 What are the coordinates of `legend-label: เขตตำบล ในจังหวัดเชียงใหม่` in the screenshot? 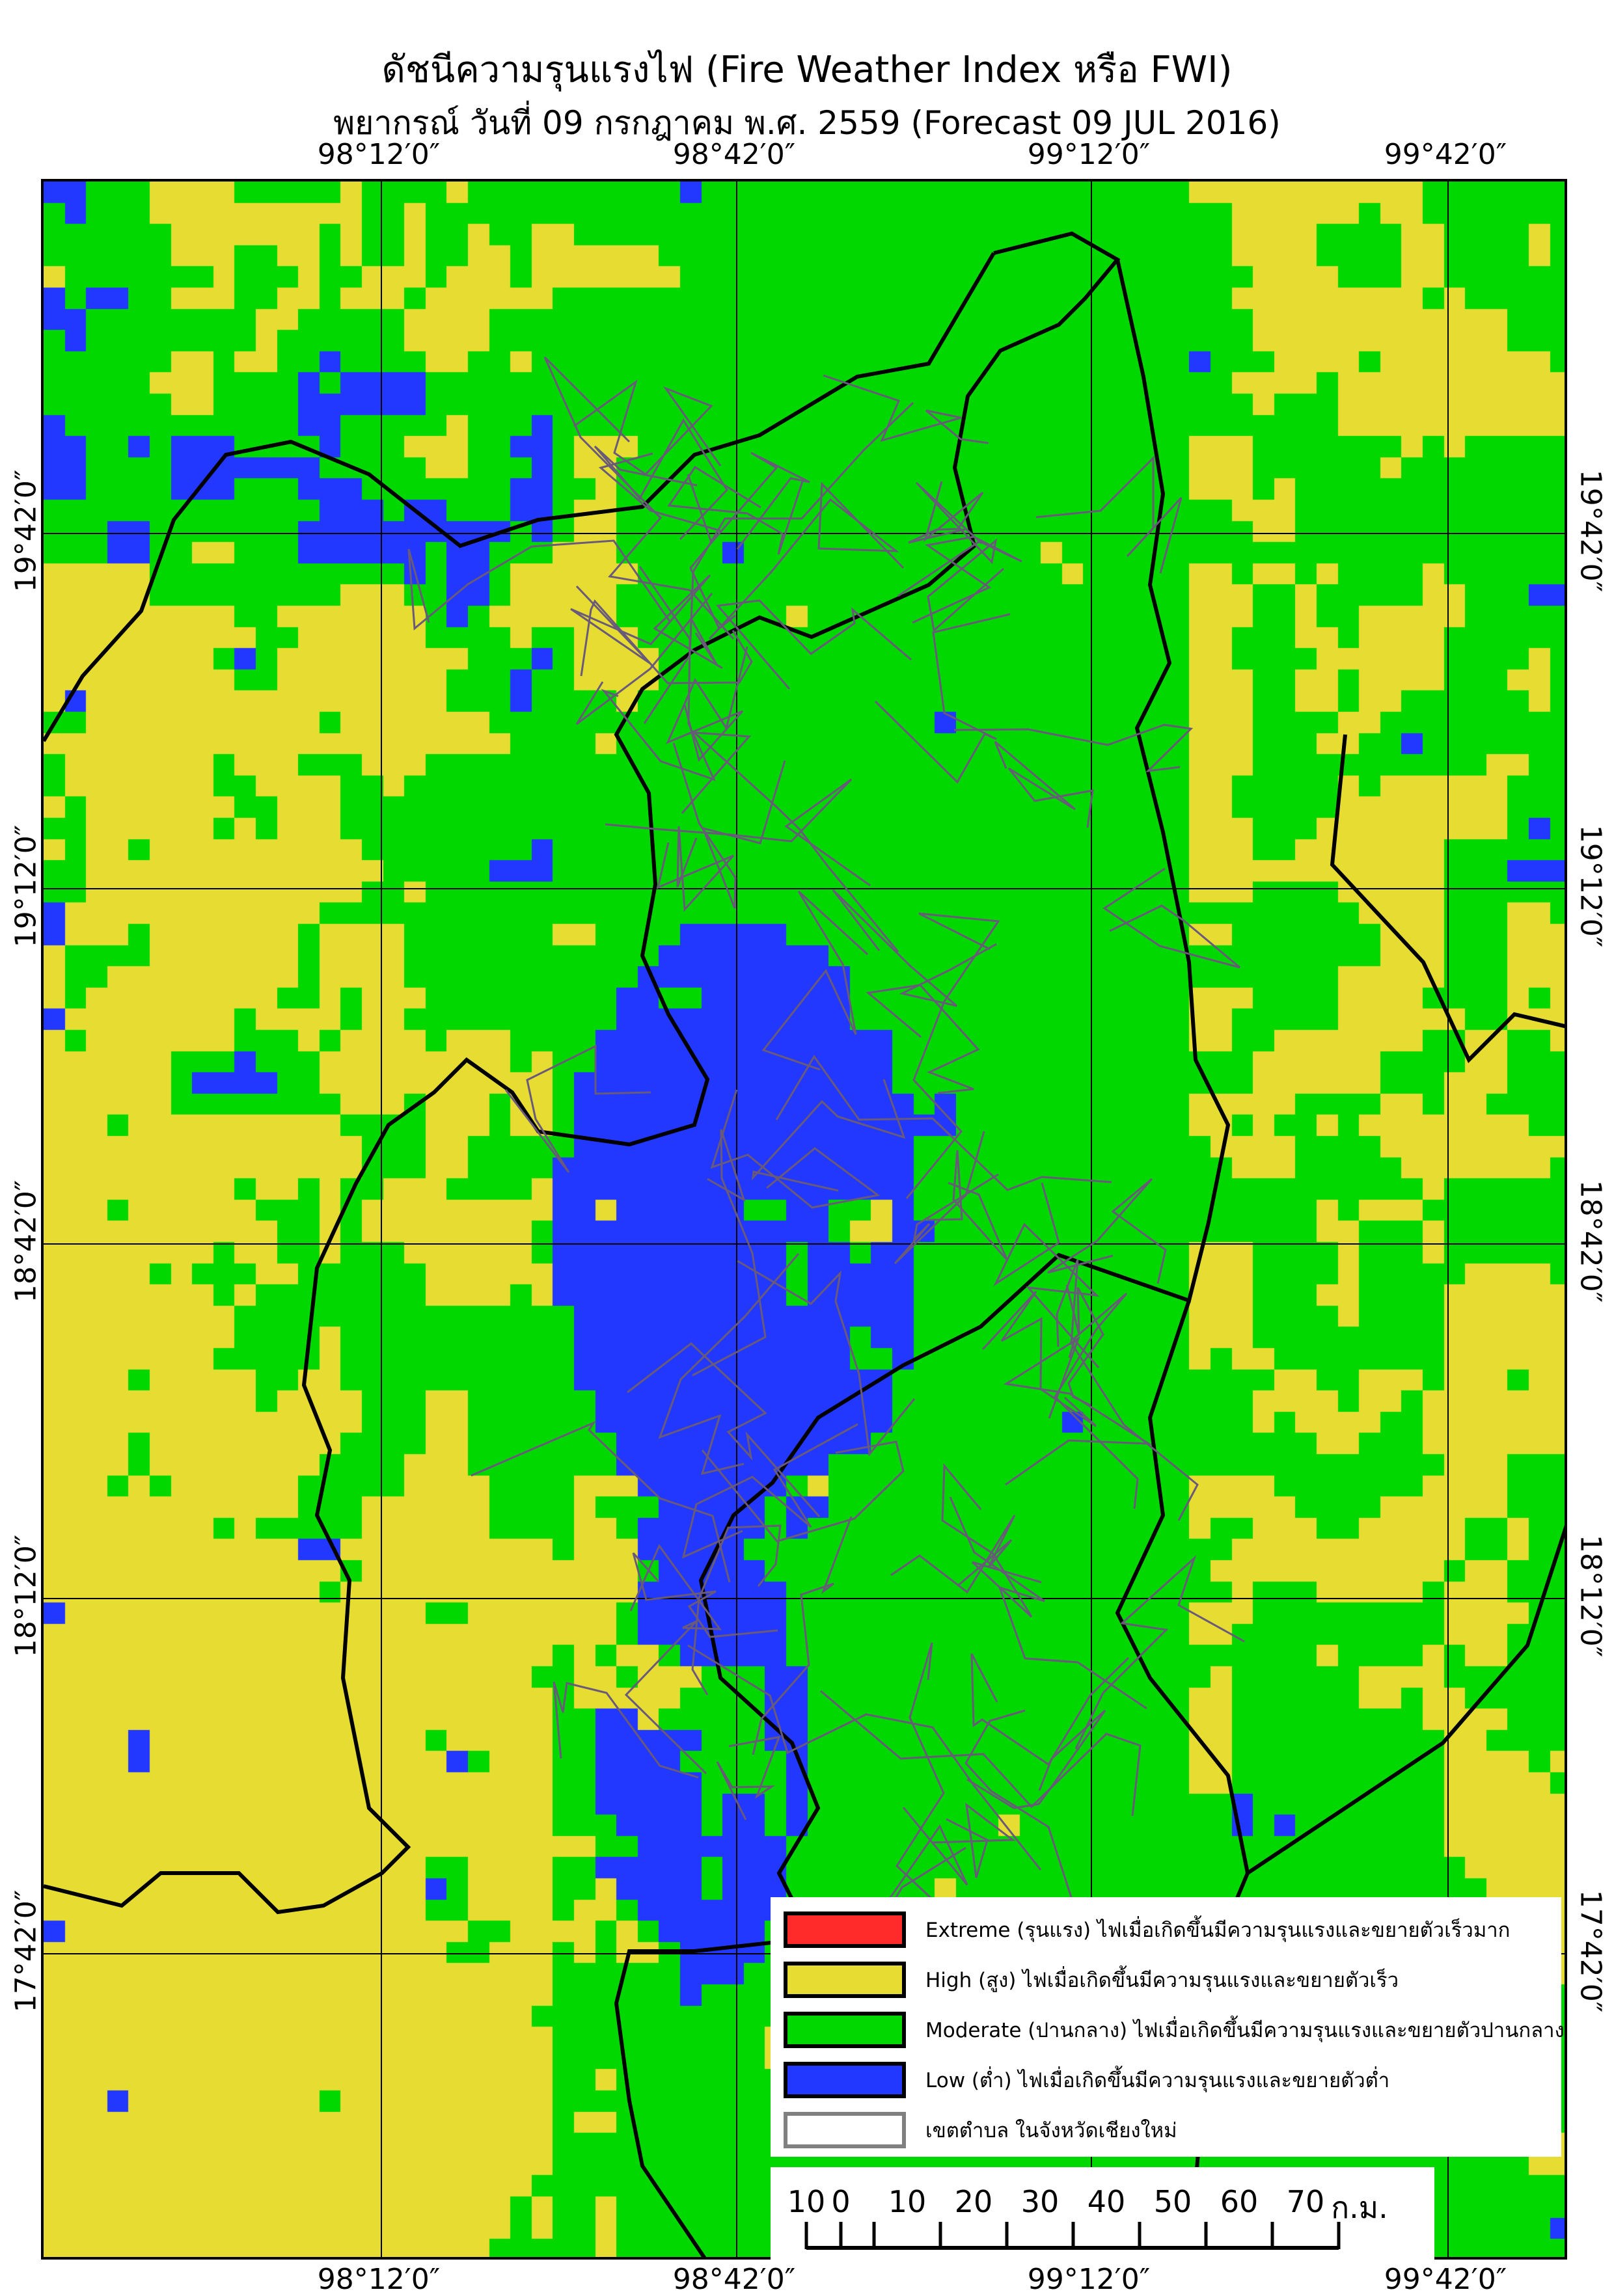 It's located at (1051, 2130).